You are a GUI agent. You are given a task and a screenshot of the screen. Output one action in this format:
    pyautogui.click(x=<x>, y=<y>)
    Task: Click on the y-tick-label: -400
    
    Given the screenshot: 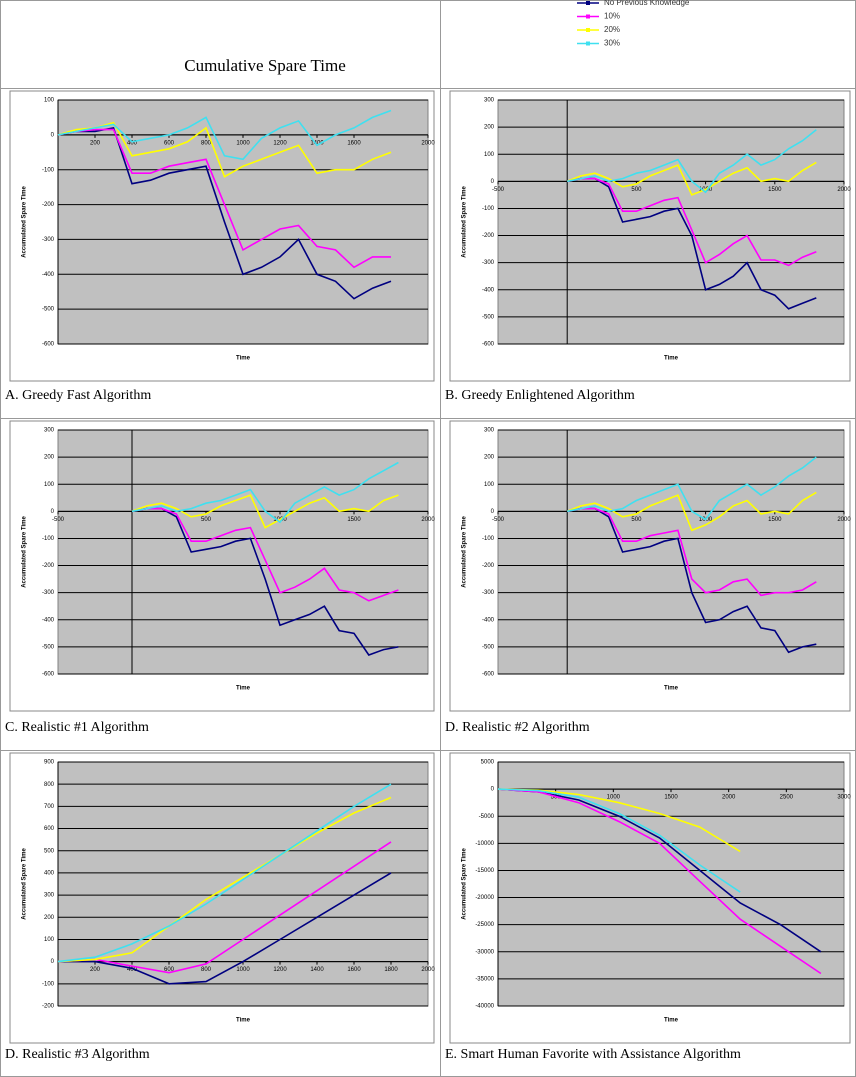 What is the action you would take?
    pyautogui.click(x=488, y=620)
    